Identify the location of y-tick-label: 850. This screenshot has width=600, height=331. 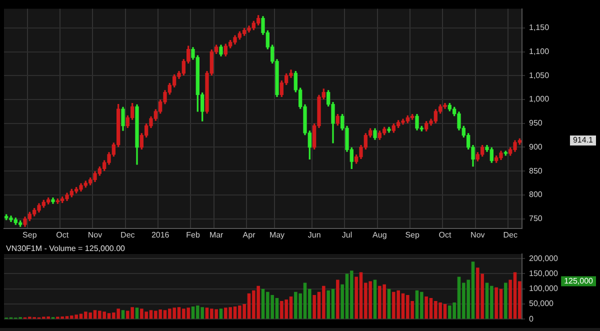
(536, 171).